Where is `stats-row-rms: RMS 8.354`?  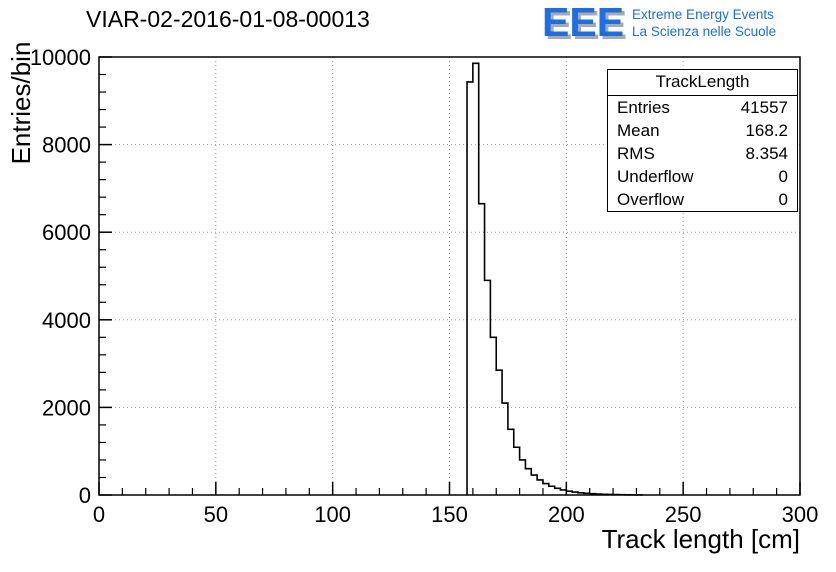 stats-row-rms: RMS 8.354 is located at coordinates (702, 153).